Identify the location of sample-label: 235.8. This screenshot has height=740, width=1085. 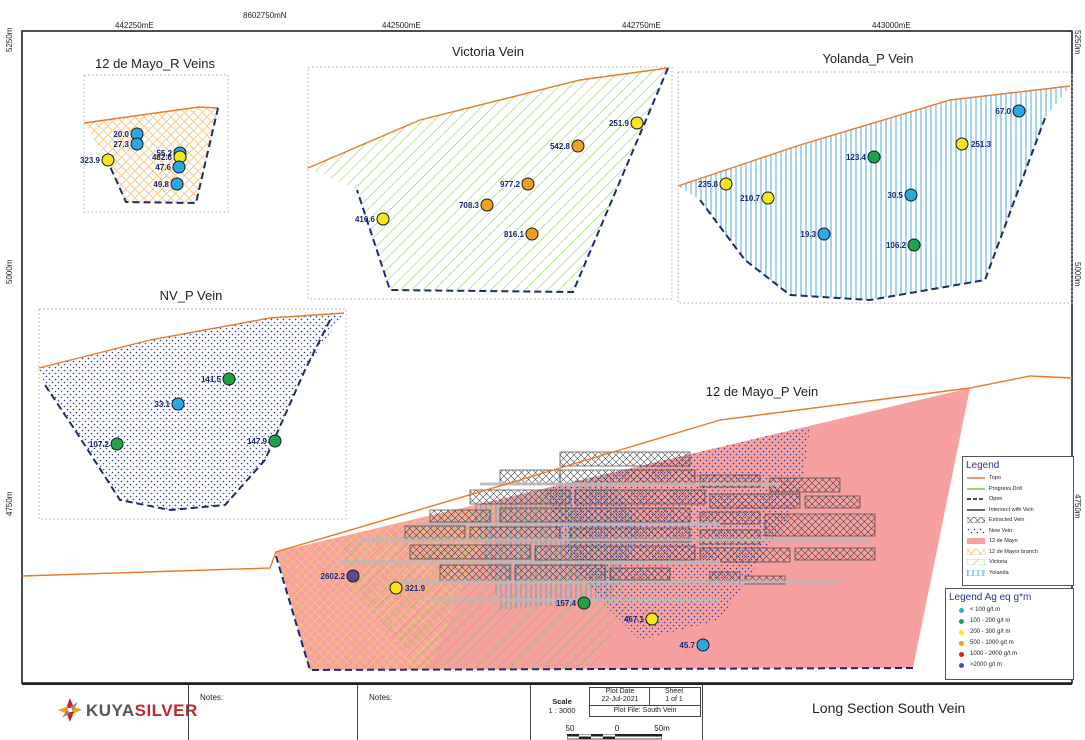
(708, 184).